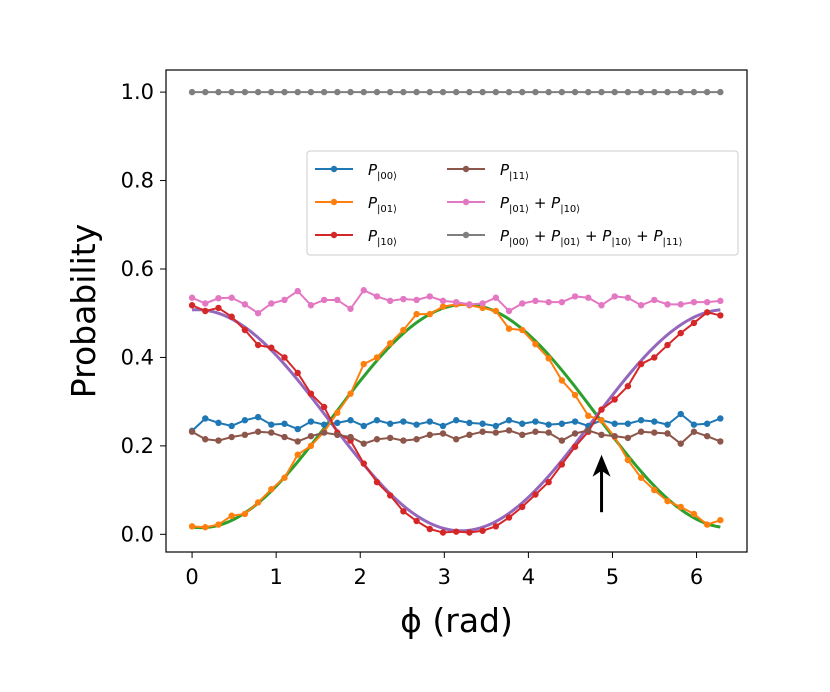 Image resolution: width=830 pixels, height=692 pixels. What do you see at coordinates (612, 577) in the screenshot?
I see `x-tick-label: 5` at bounding box center [612, 577].